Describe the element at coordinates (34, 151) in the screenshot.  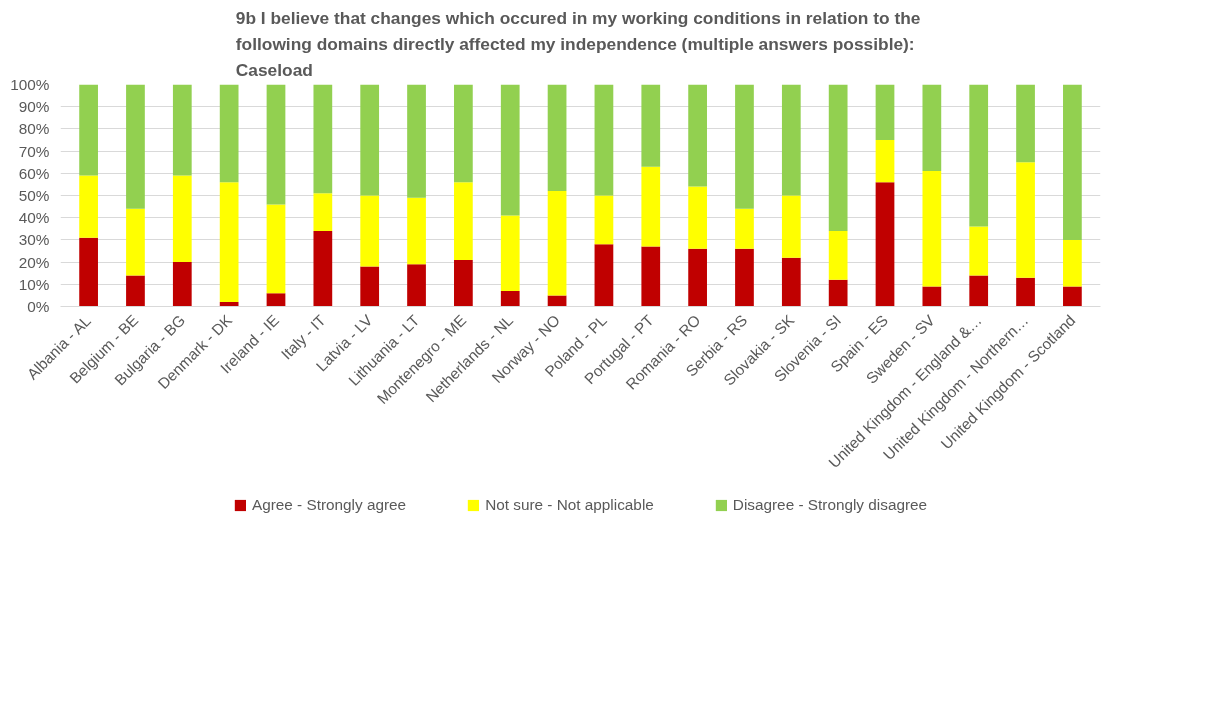
I see `y-tick-label: 70%` at that location.